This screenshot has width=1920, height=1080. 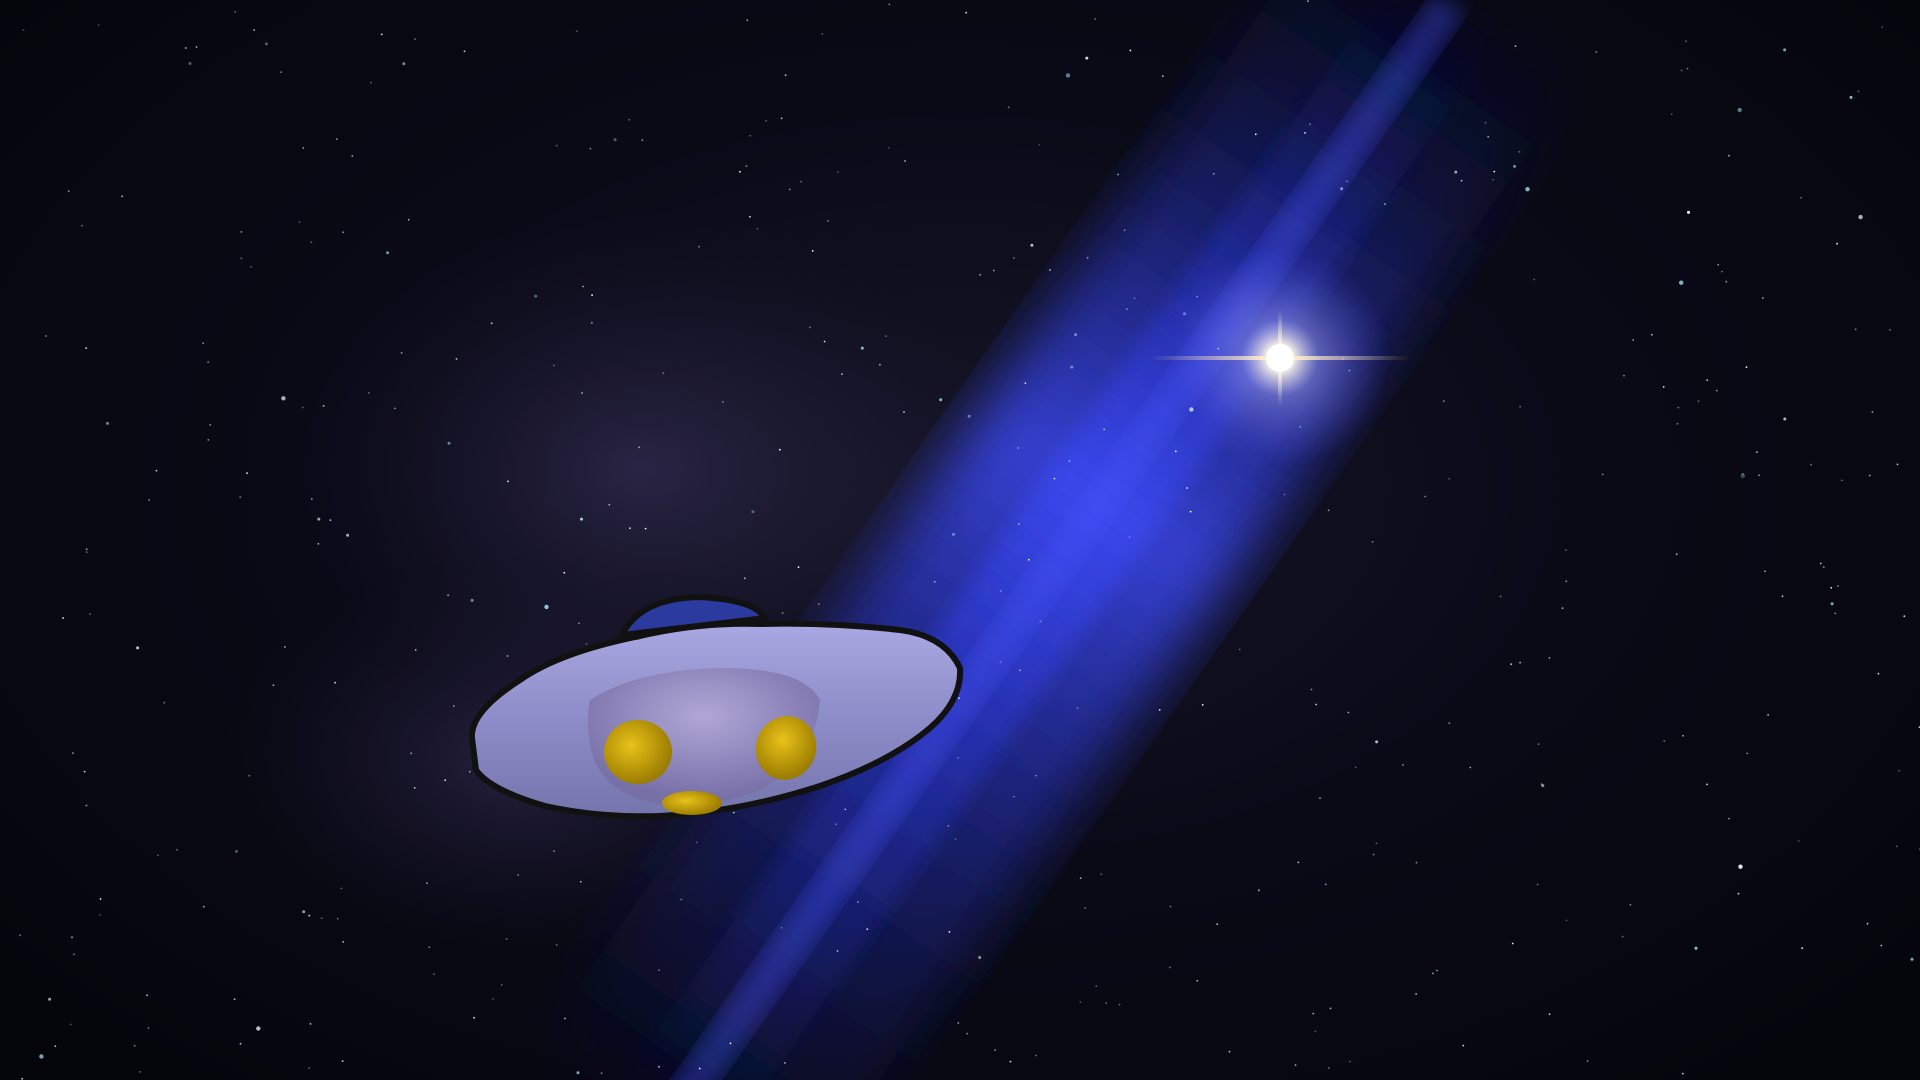 What do you see at coordinates (716, 707) in the screenshot?
I see `ufo-ship` at bounding box center [716, 707].